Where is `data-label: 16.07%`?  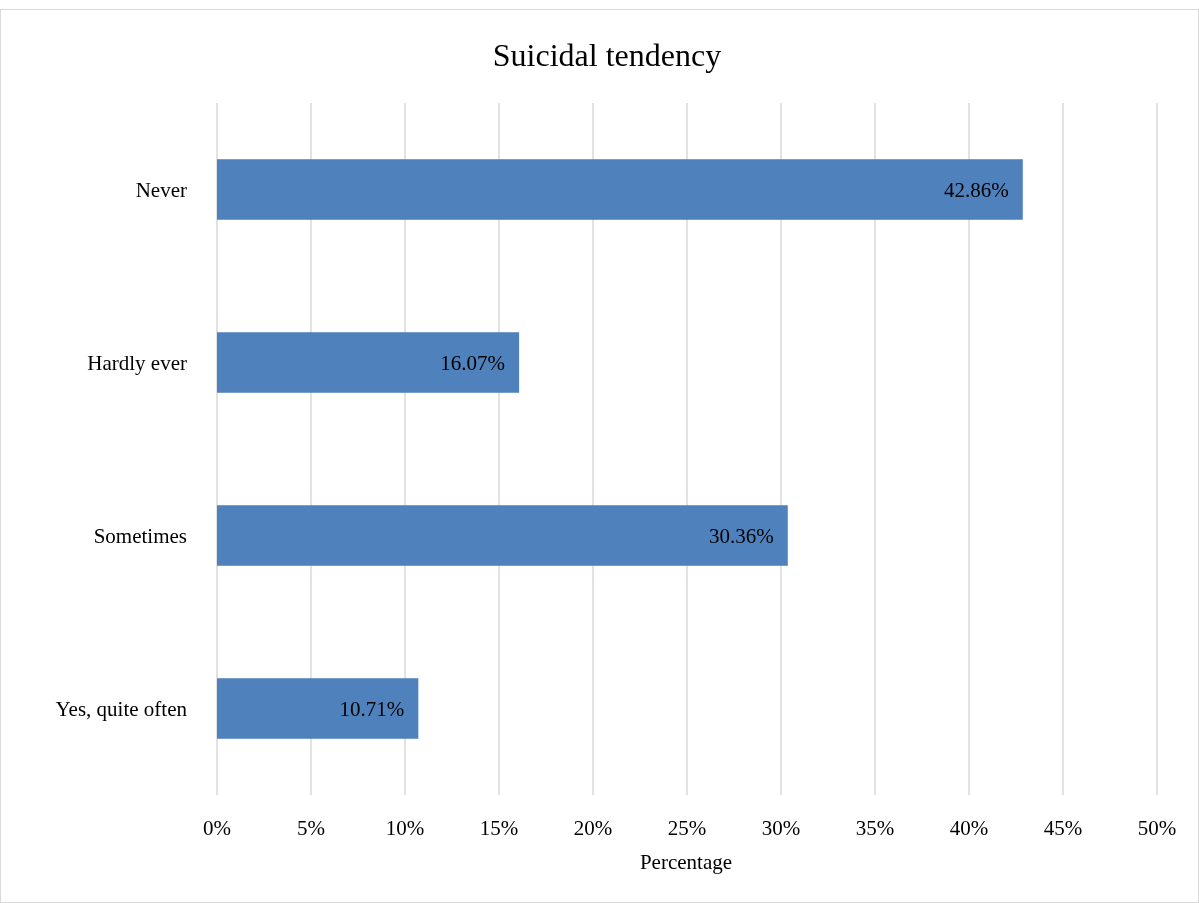 data-label: 16.07% is located at coordinates (473, 362).